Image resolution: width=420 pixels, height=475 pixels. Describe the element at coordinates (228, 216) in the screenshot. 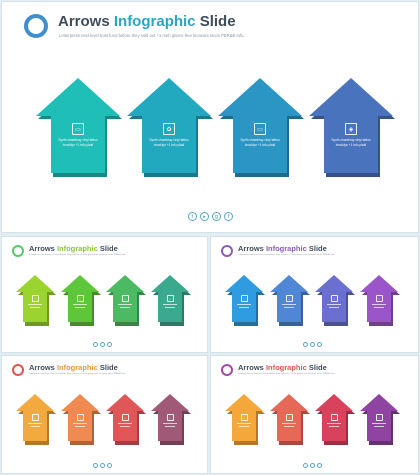

I see `facebook-icon: f` at that location.